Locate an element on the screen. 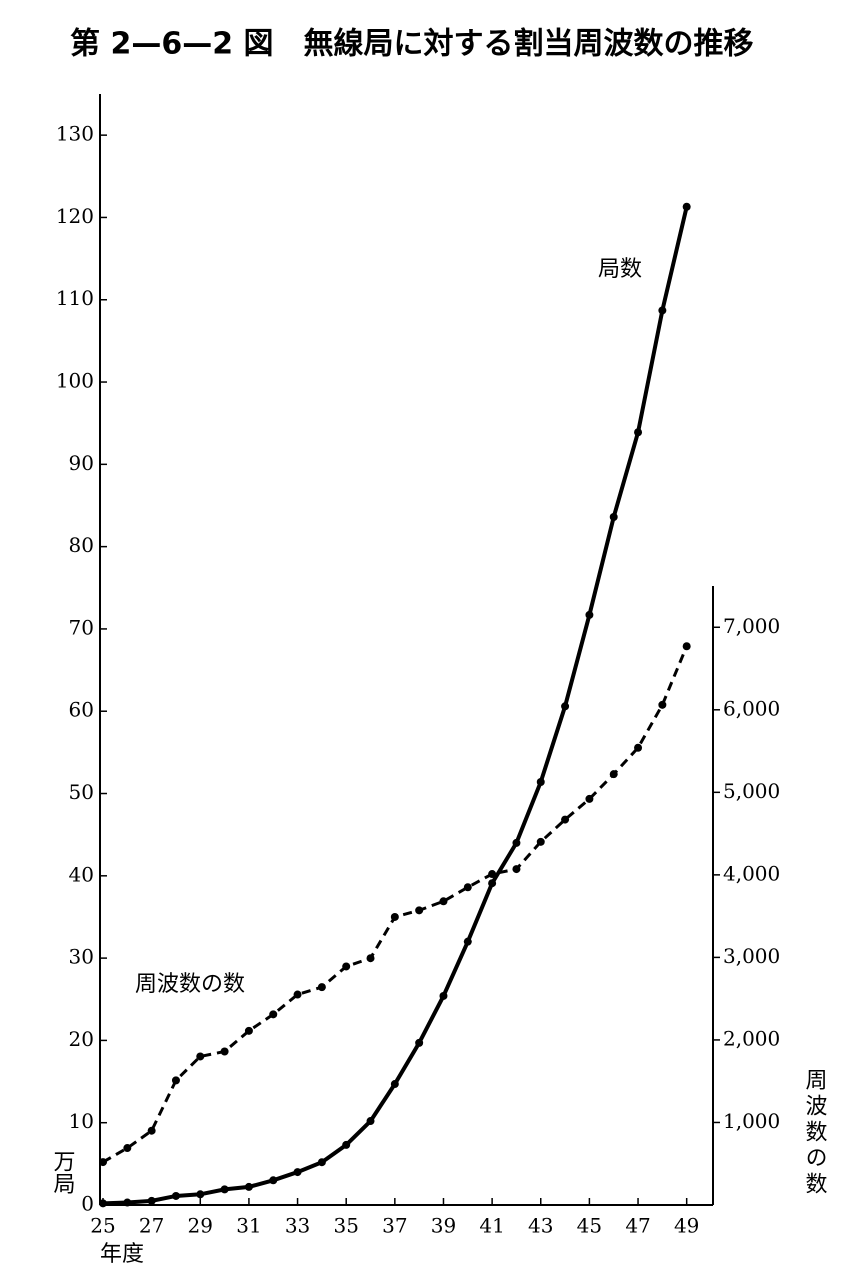  x-tick-label: 43 is located at coordinates (540, 1226).